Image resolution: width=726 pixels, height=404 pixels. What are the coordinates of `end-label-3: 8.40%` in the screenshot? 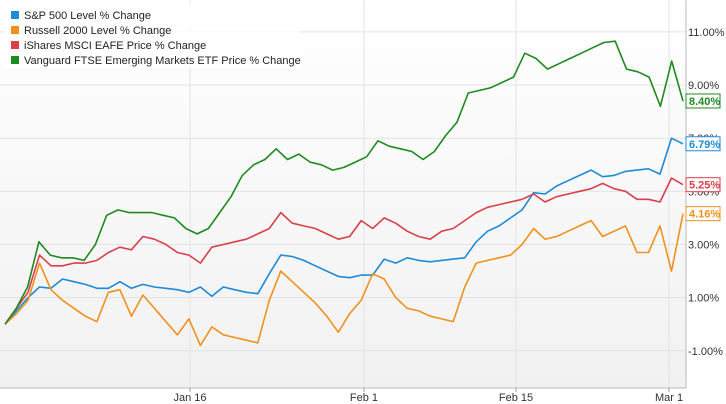 It's located at (704, 102).